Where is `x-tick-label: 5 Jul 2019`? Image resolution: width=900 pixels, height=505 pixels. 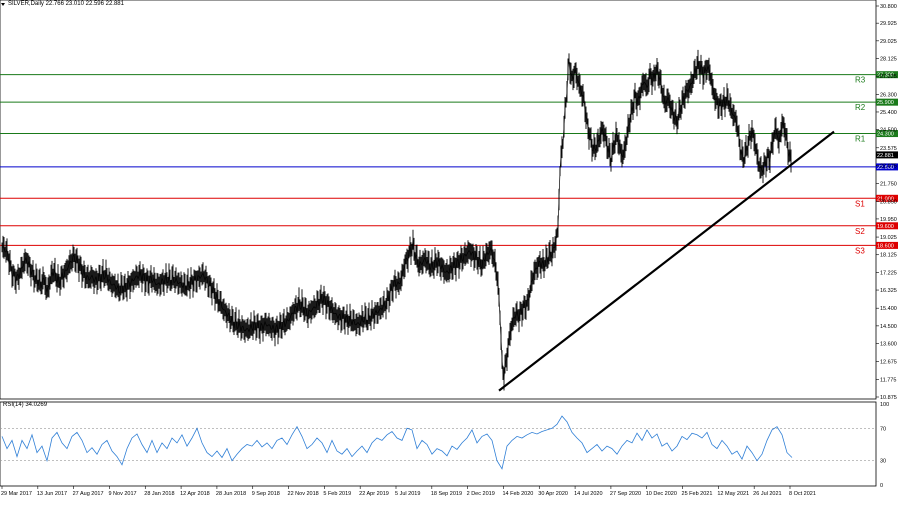 x-tick-label: 5 Jul 2019 is located at coordinates (407, 494).